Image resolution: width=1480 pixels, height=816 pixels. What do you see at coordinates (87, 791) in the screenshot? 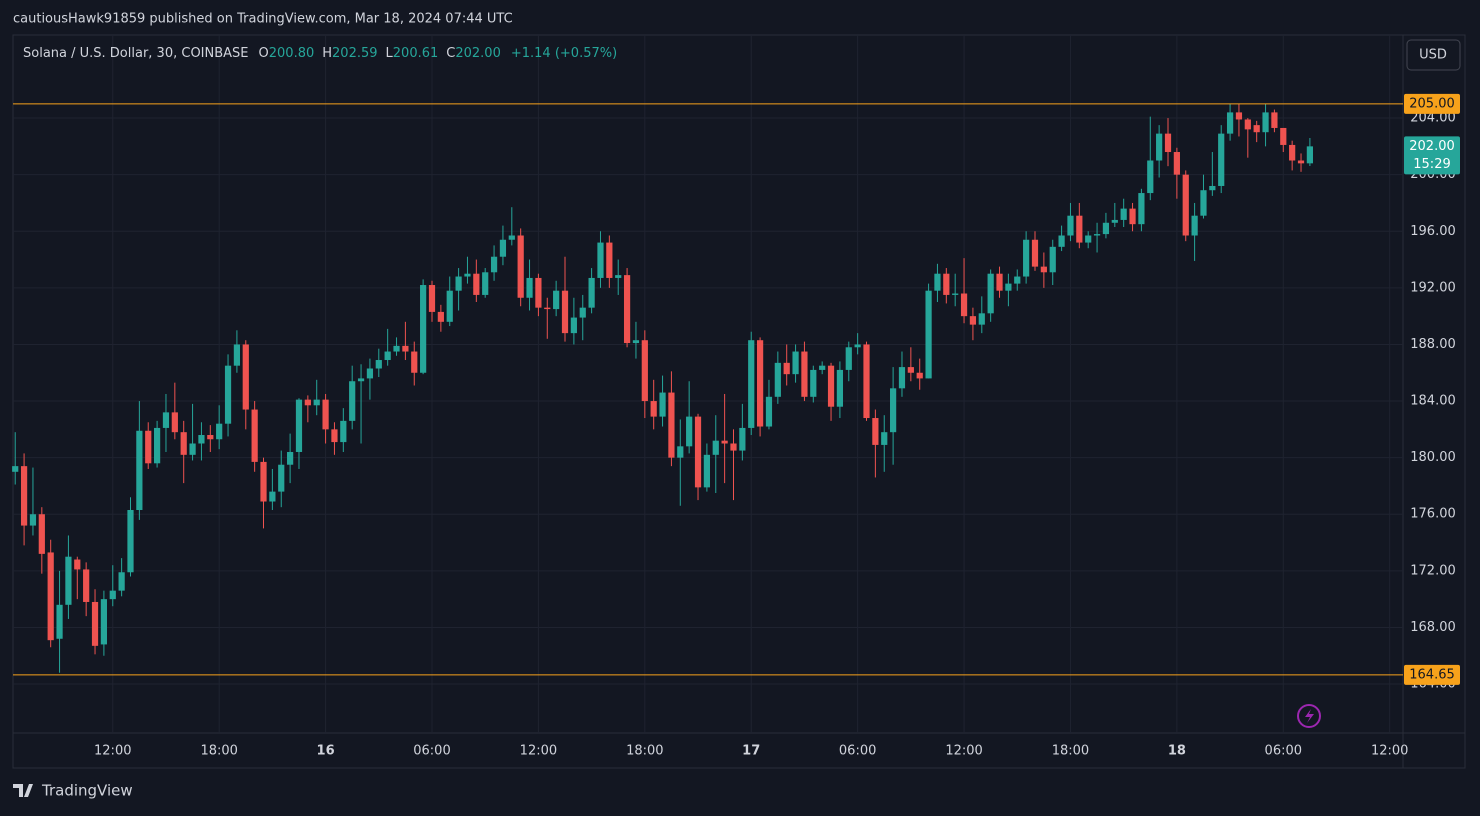
I see `brand: TradingView` at bounding box center [87, 791].